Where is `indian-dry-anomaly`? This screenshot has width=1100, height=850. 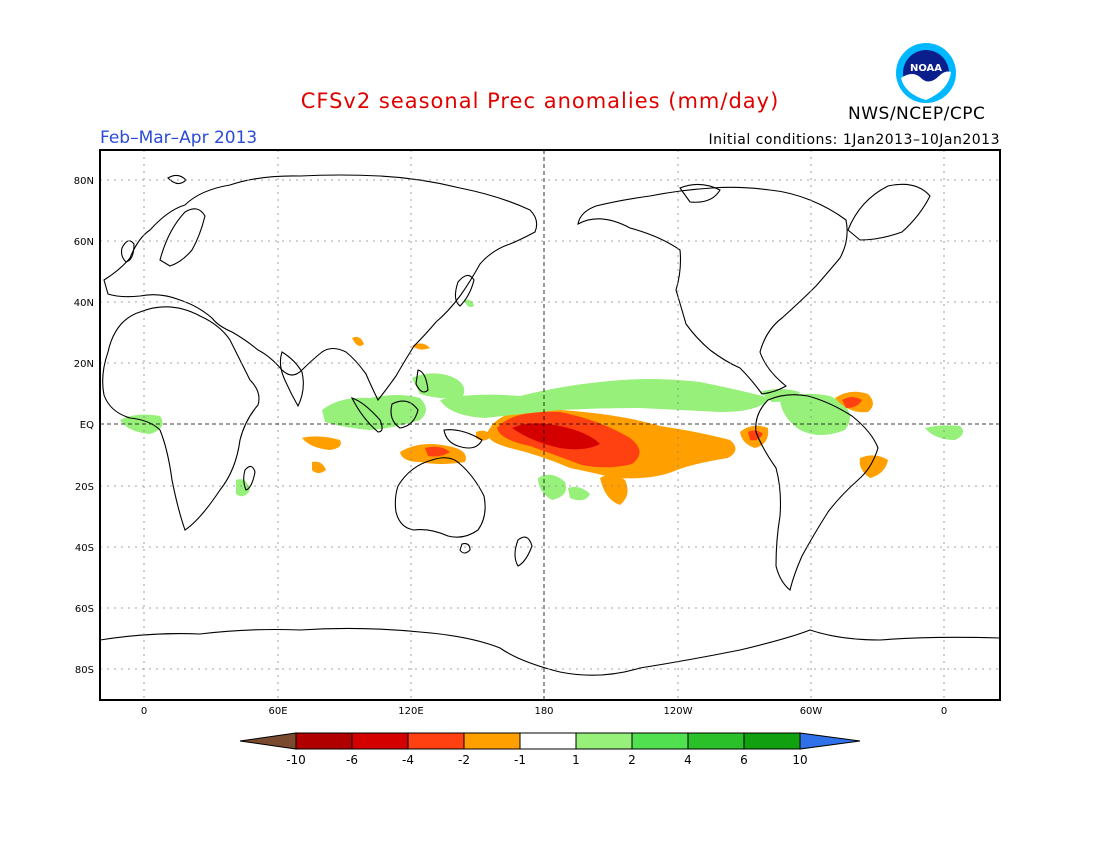 indian-dry-anomaly is located at coordinates (321, 443).